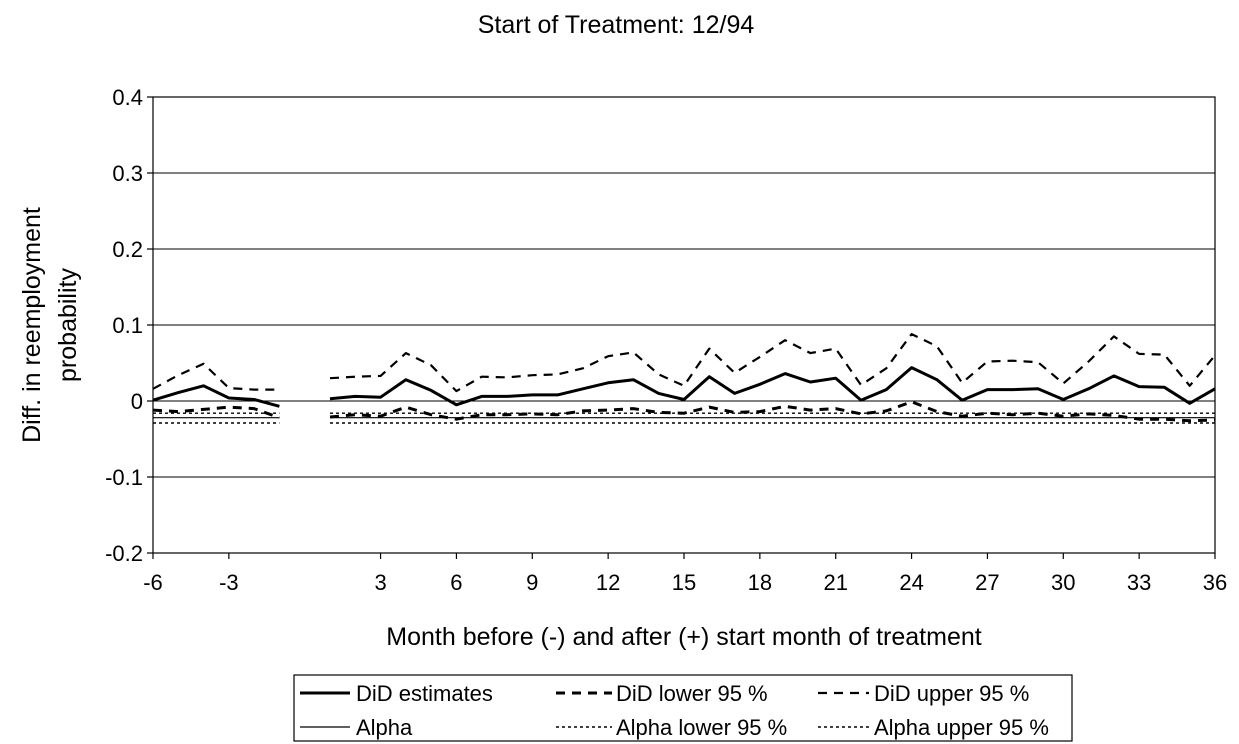  I want to click on y-tick-label: 0, so click(137, 401).